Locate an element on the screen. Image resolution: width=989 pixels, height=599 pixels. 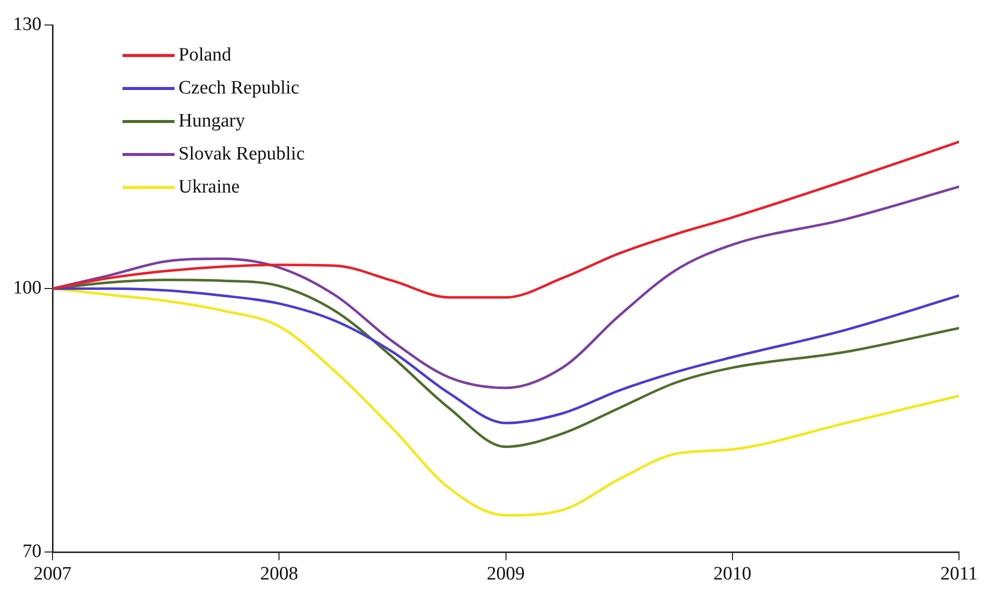
y-tick-label: 70 is located at coordinates (32, 551).